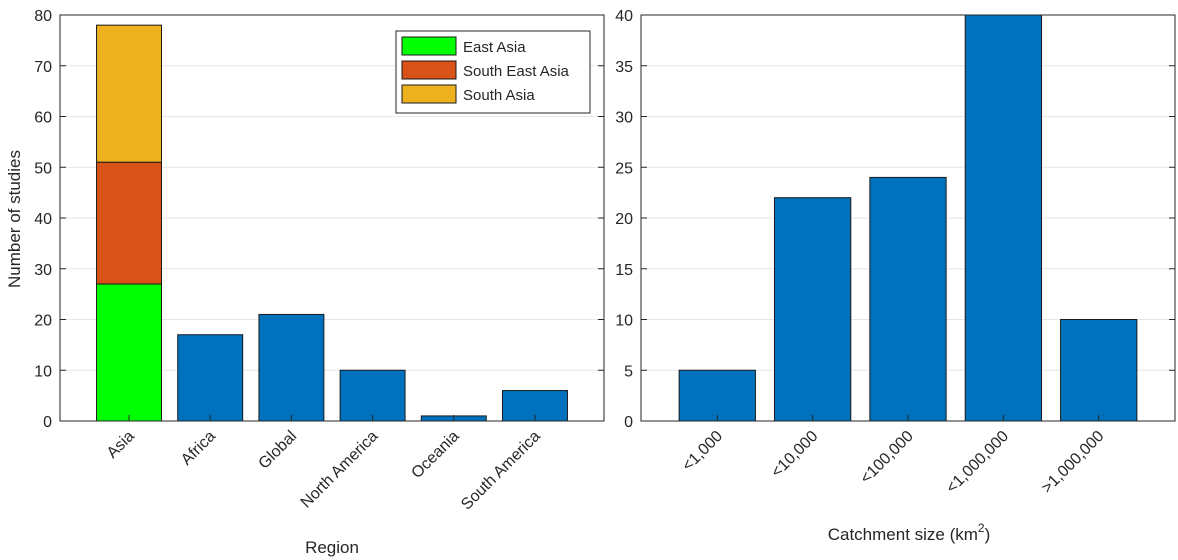  Describe the element at coordinates (429, 70) in the screenshot. I see `legend-swatch-south-east-asia` at that location.